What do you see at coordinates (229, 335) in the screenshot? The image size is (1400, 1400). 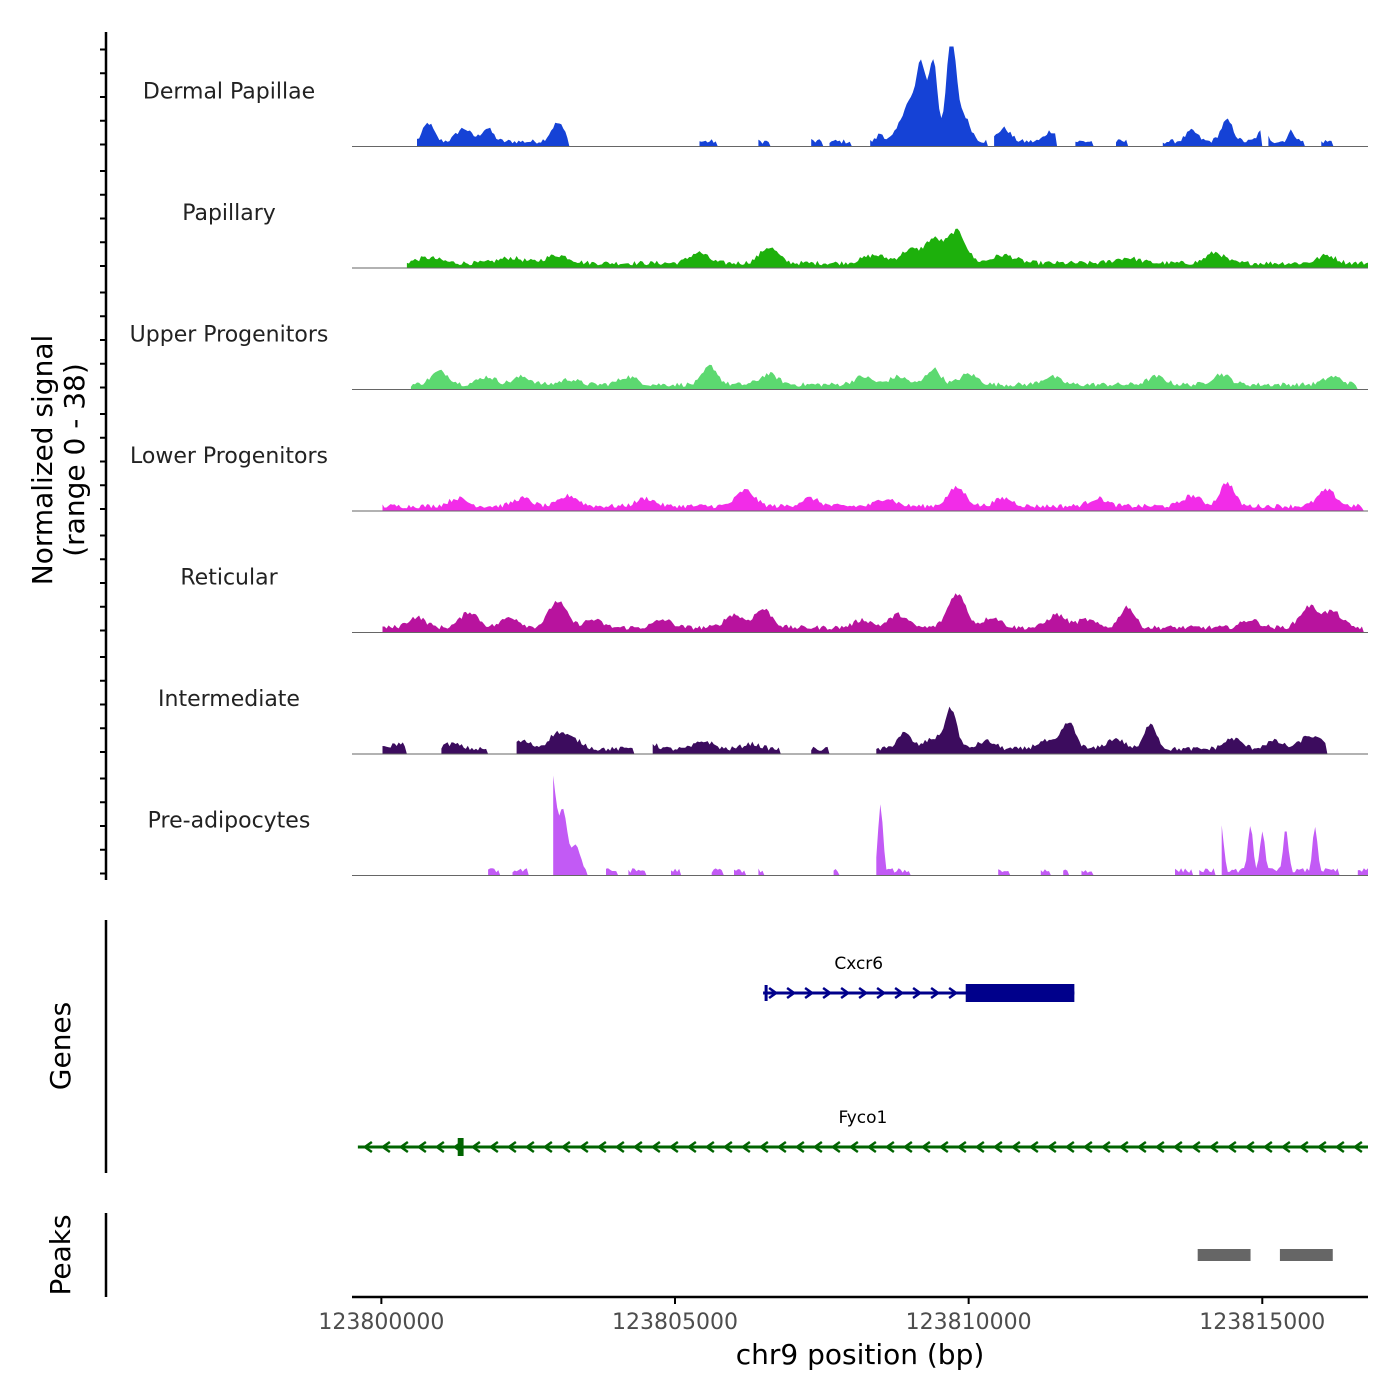 I see `track-label: Upper Progenitors` at bounding box center [229, 335].